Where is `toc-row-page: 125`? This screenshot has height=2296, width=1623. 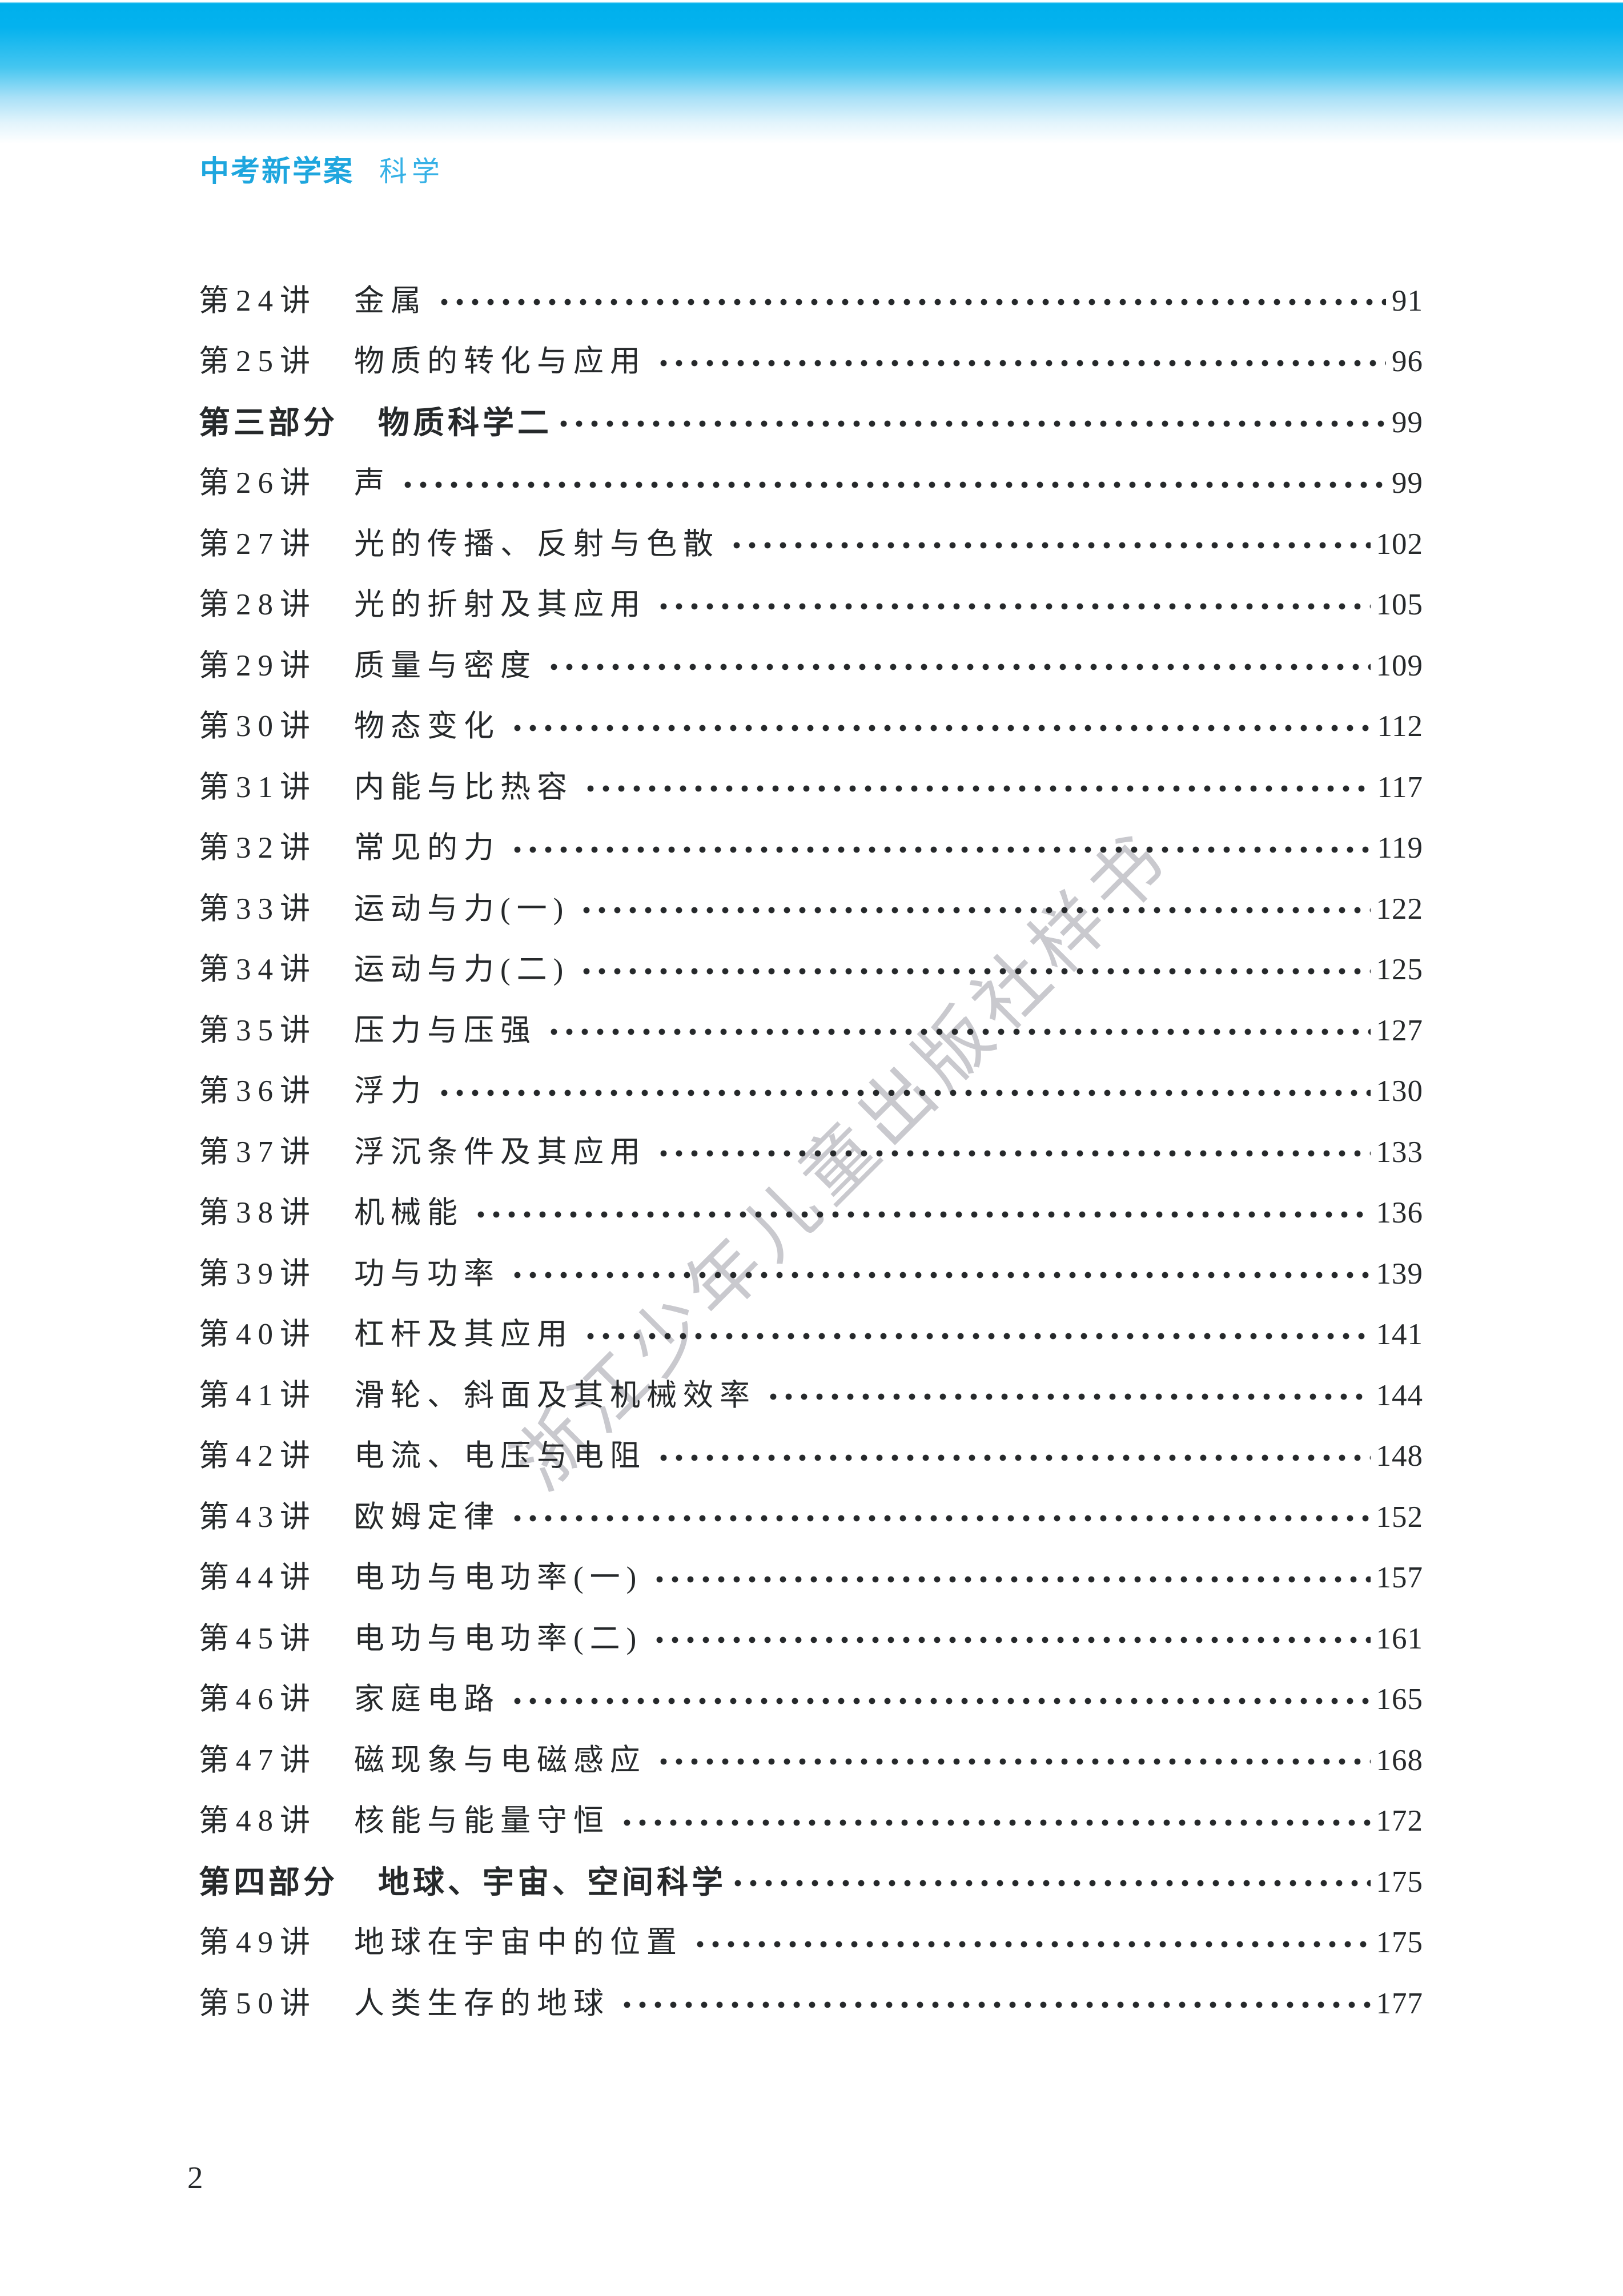 toc-row-page: 125 is located at coordinates (1399, 970).